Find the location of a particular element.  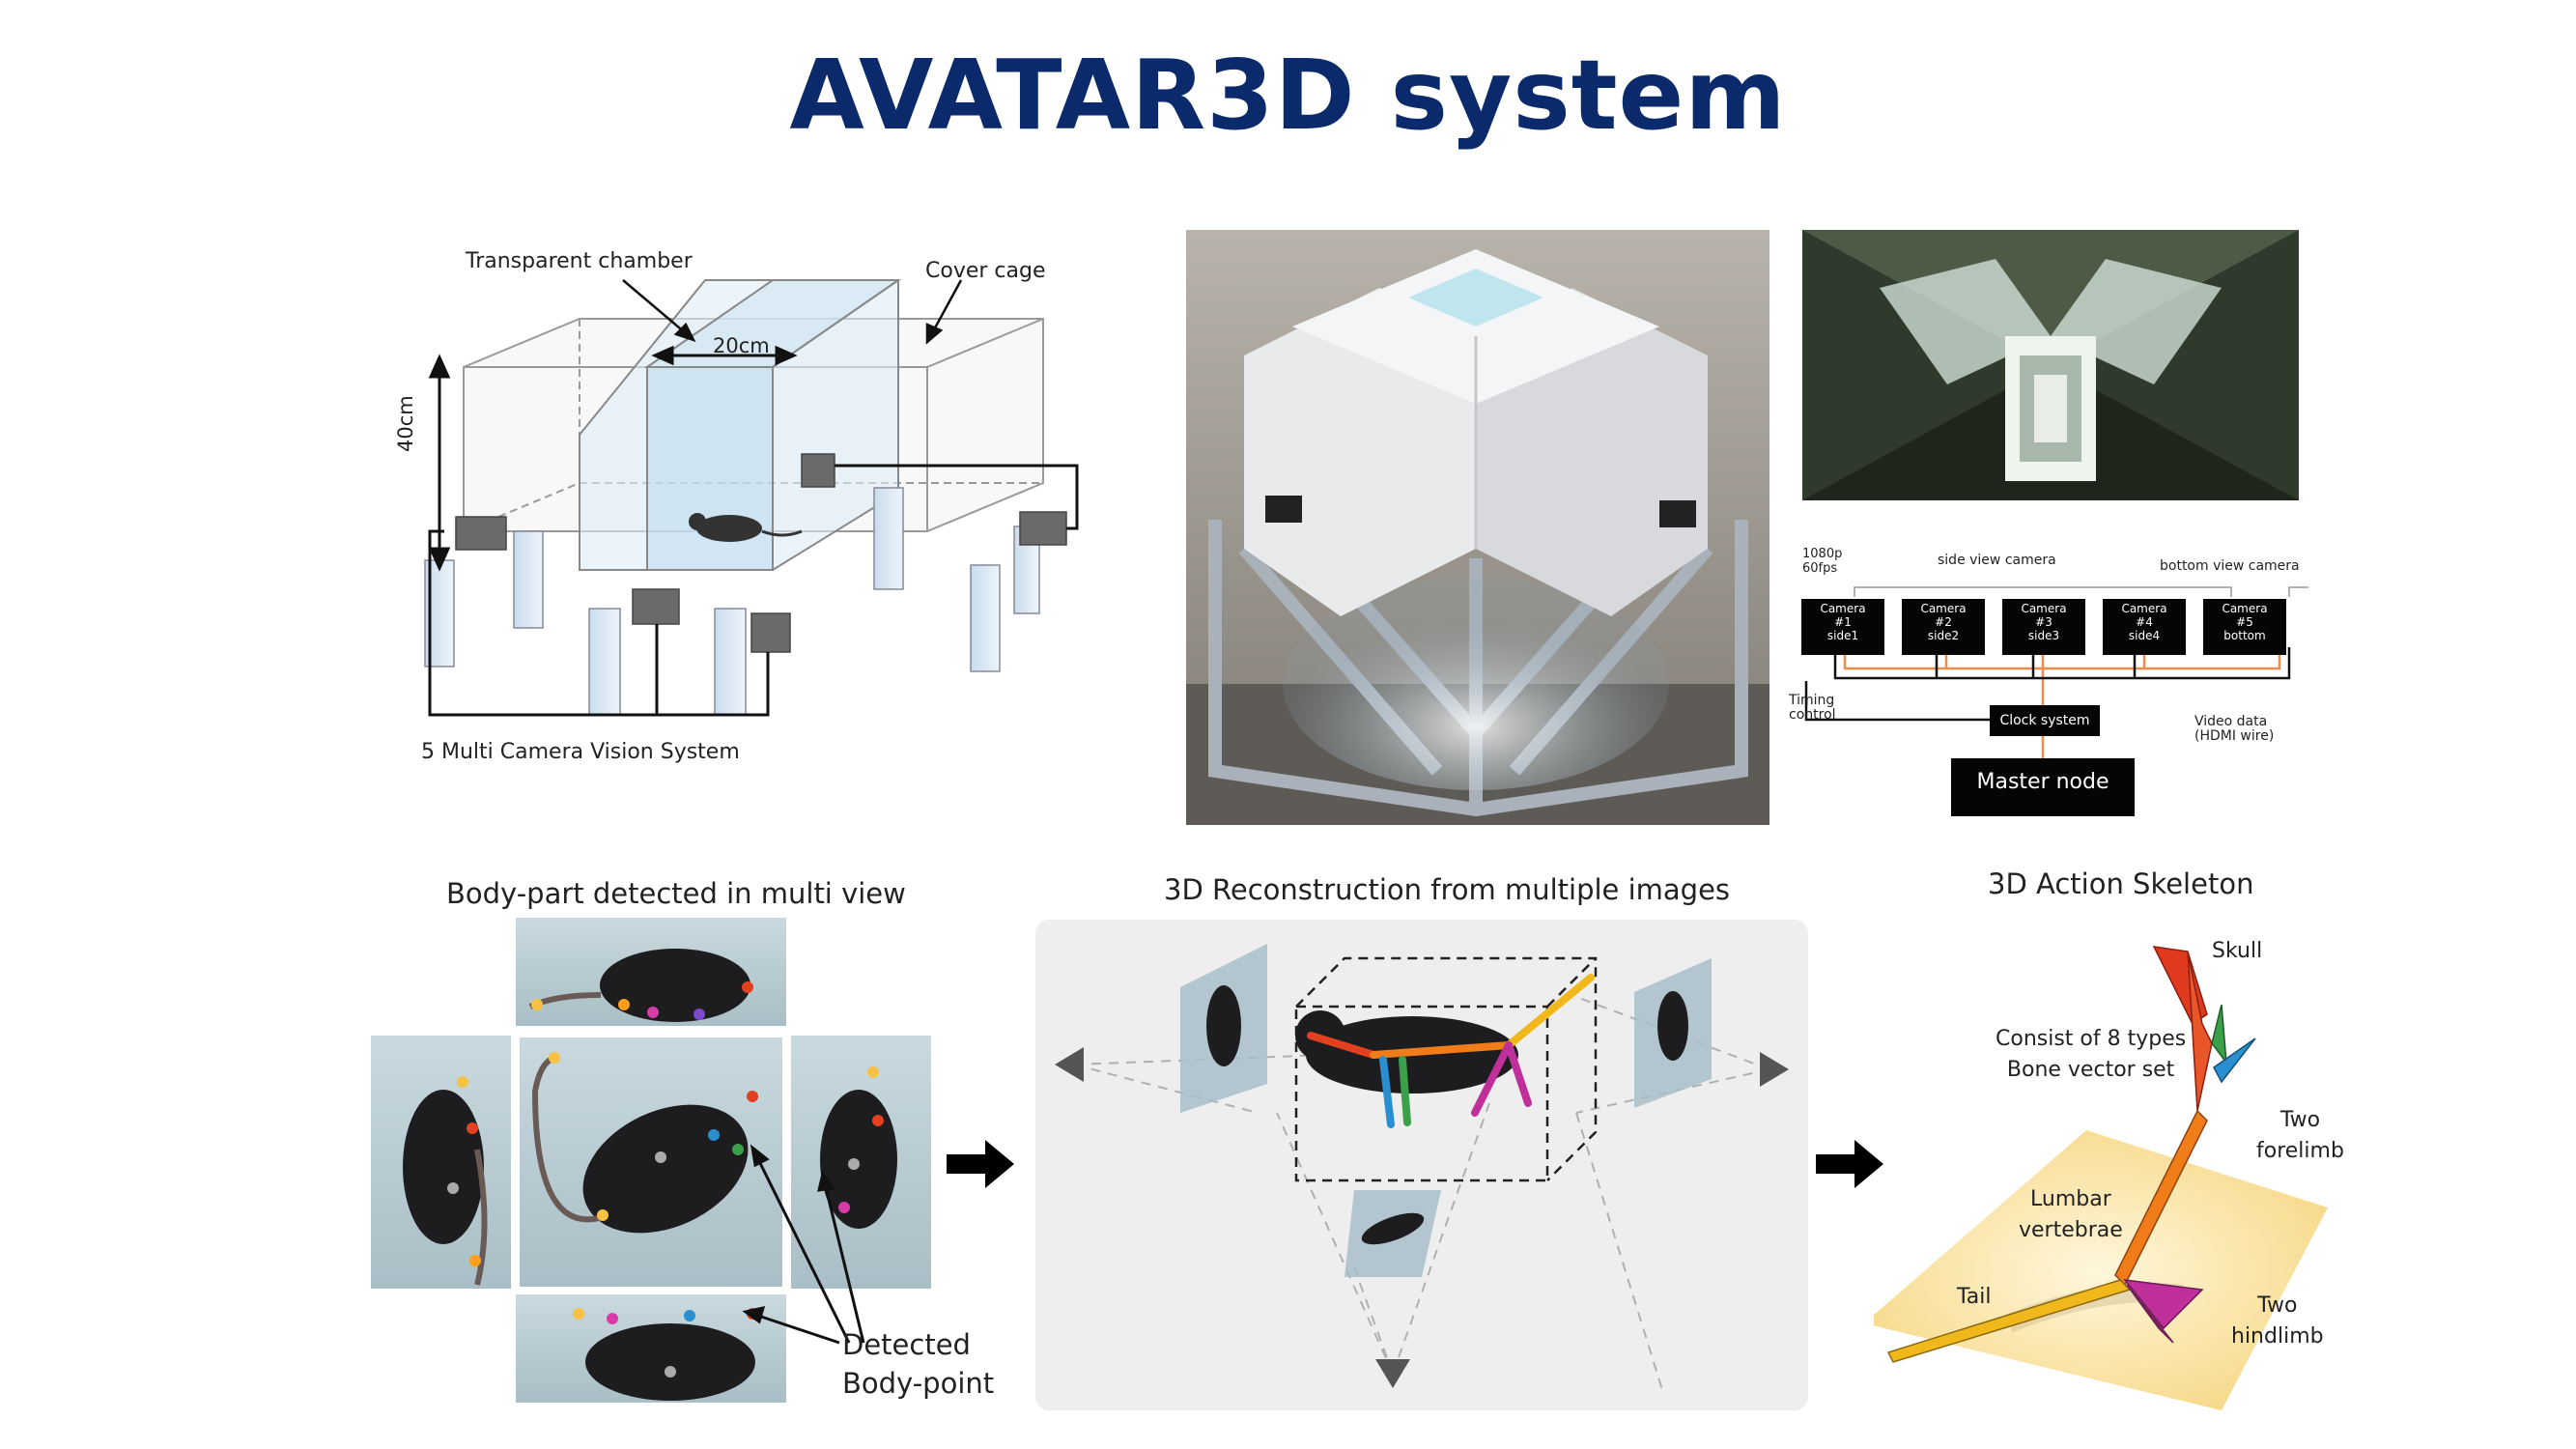

skull-label: Skull is located at coordinates (2237, 951).